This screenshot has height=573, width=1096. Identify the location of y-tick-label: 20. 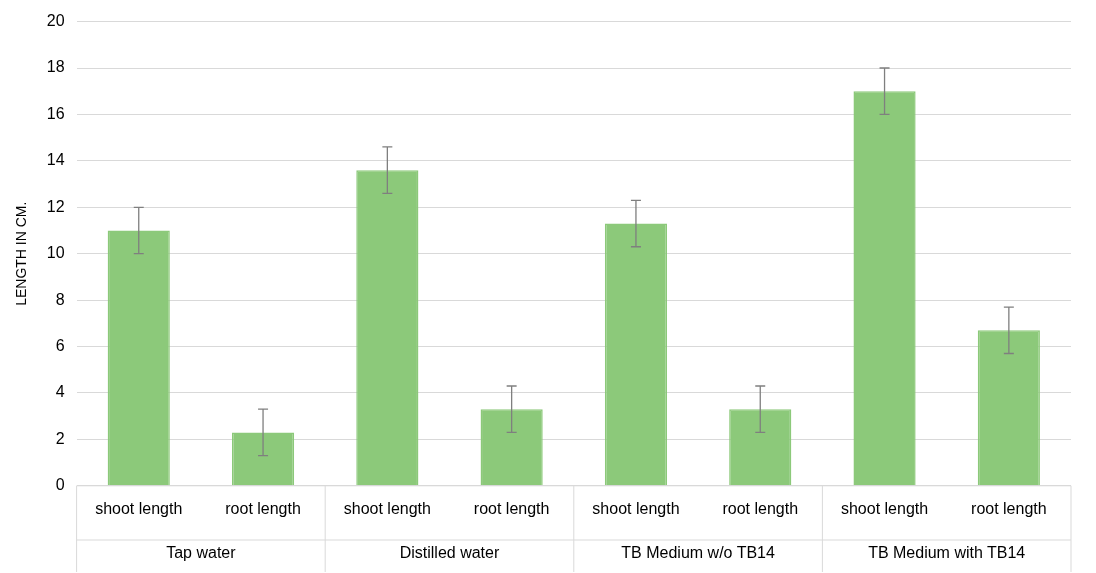
(55, 21).